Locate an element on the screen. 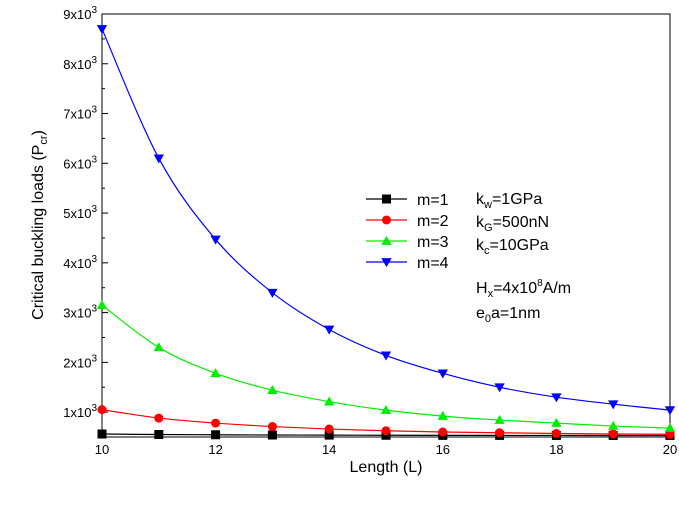 The image size is (679, 506). legend-item: m=4 is located at coordinates (407, 263).